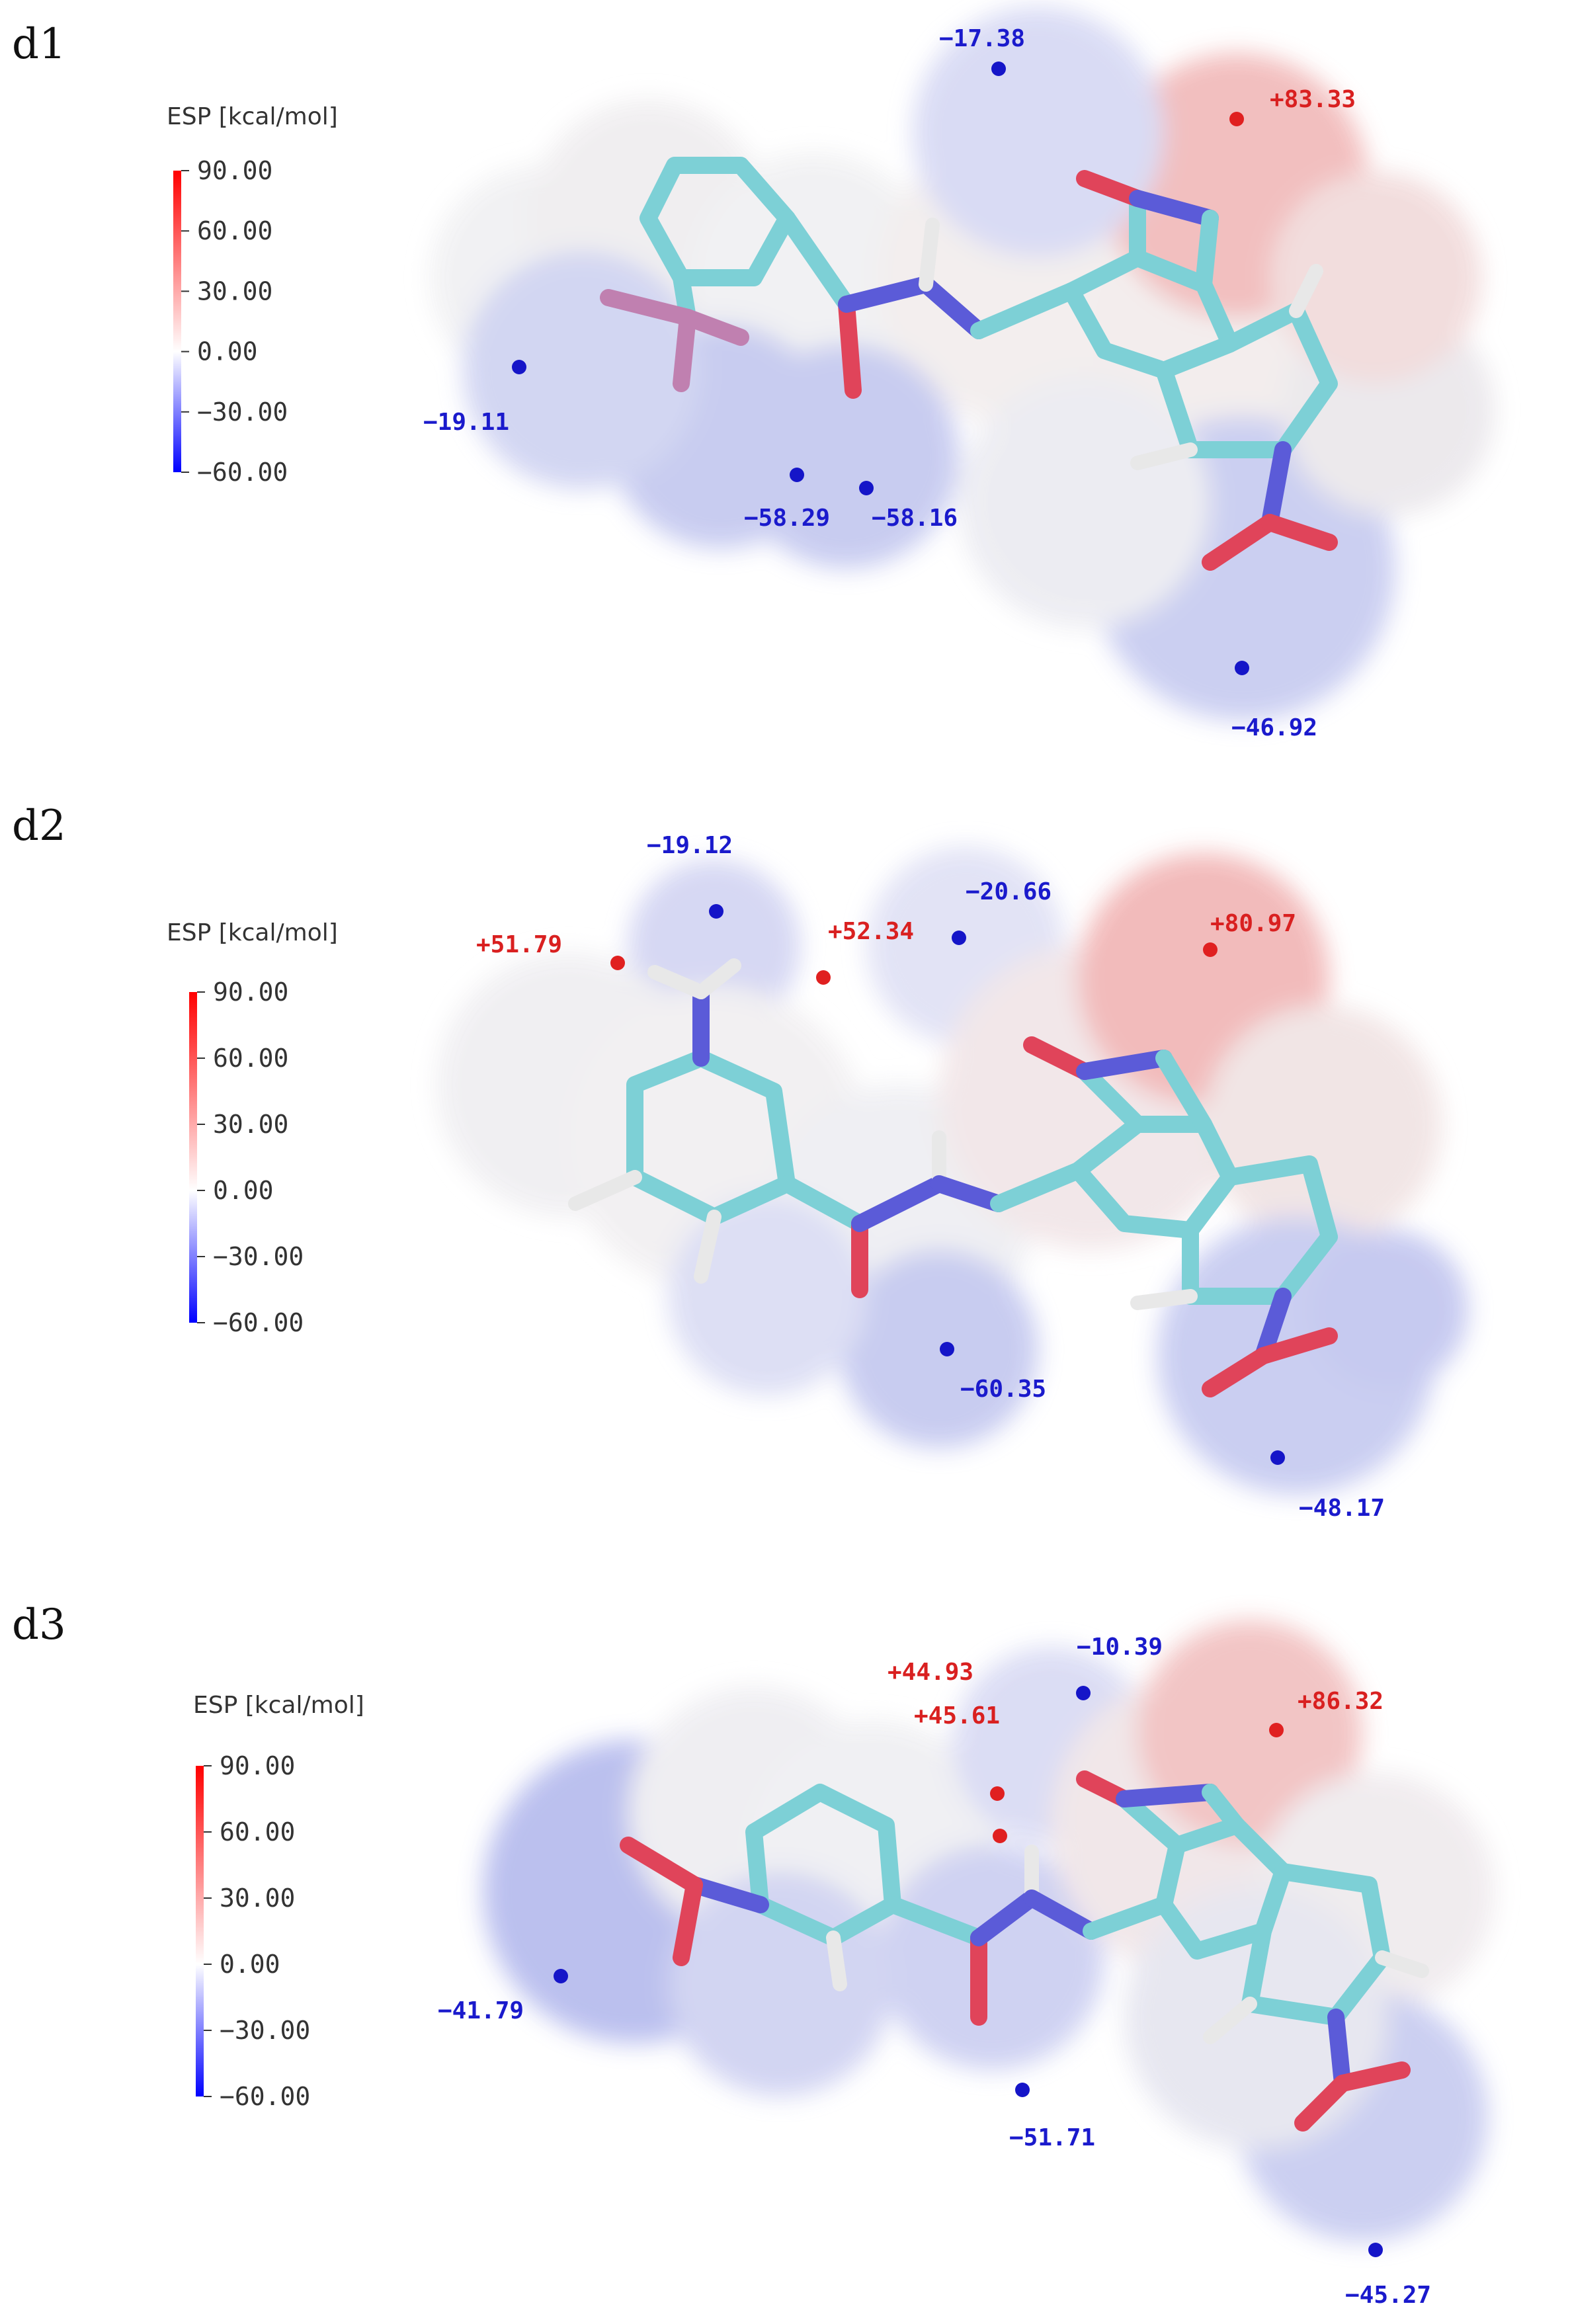 This screenshot has height=2324, width=1570. What do you see at coordinates (1253, 923) in the screenshot?
I see `extremum-value: +80.97` at bounding box center [1253, 923].